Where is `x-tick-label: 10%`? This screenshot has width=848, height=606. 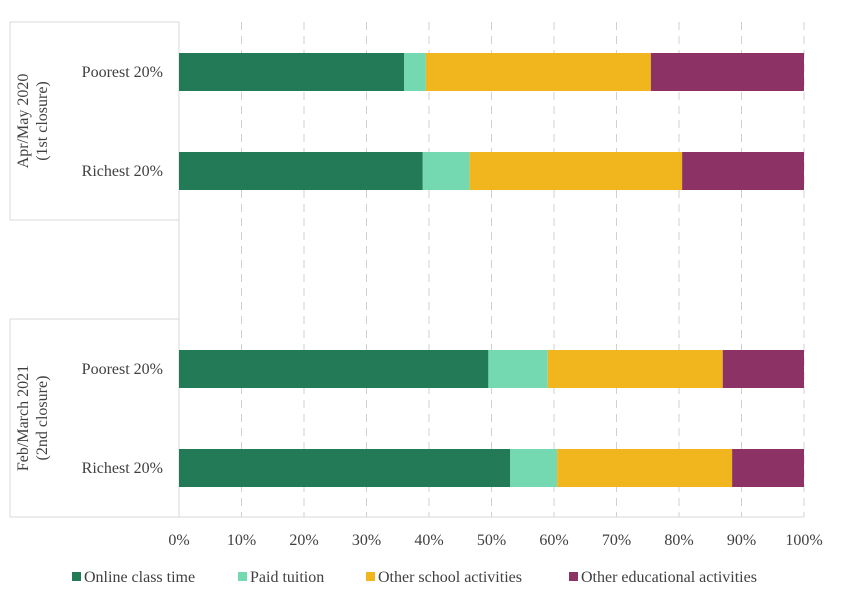 x-tick-label: 10% is located at coordinates (241, 540).